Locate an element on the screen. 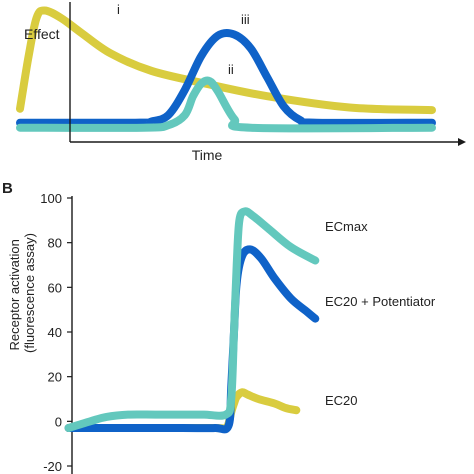 This screenshot has height=474, width=474. panel-b-axes is located at coordinates (70, 335).